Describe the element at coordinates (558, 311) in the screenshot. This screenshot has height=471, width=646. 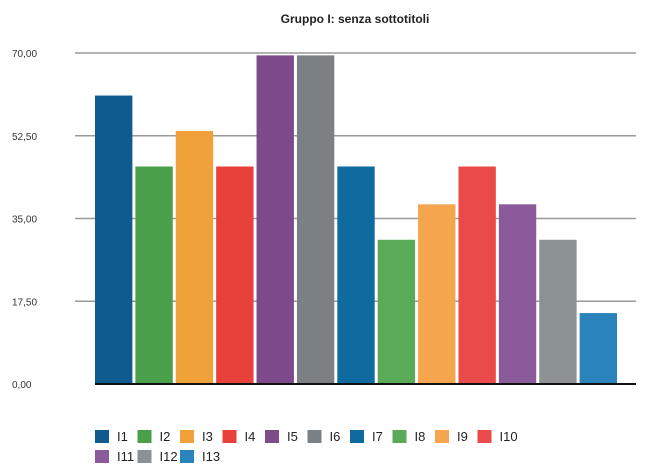
I see `bar-i12` at that location.